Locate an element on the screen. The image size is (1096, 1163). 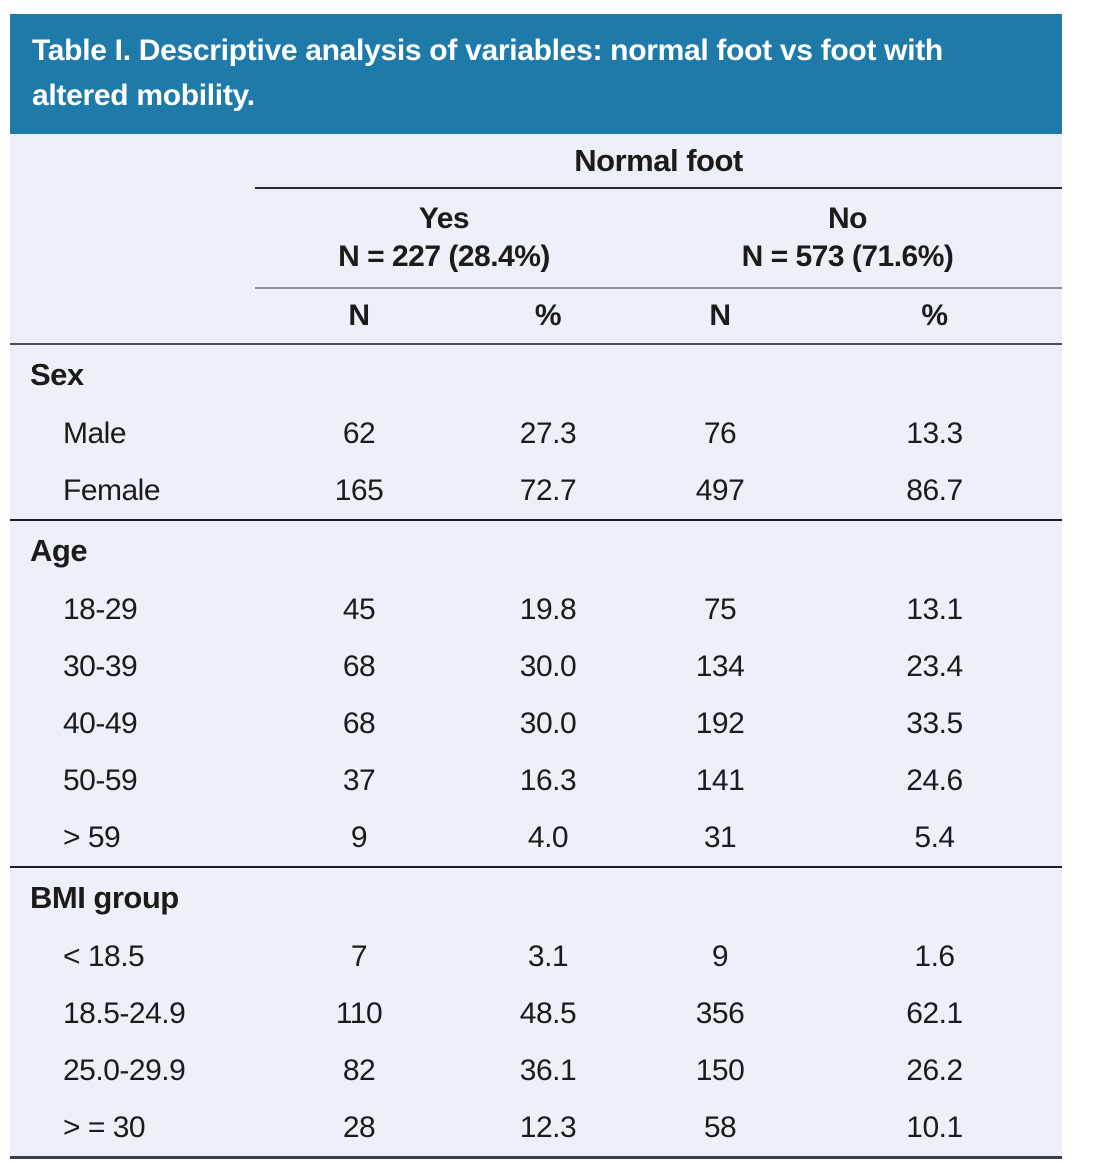
cell-value: 141 is located at coordinates (720, 780).